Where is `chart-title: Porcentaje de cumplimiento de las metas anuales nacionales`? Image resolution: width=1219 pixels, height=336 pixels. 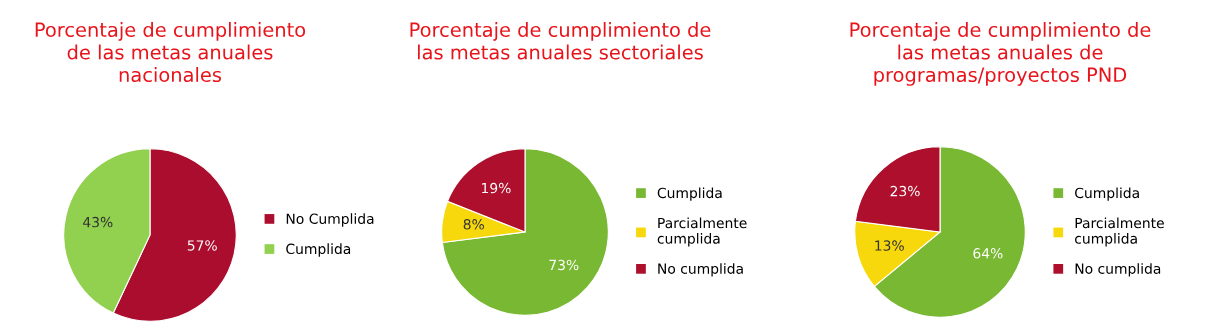
chart-title: Porcentaje de cumplimiento de las metas anuales nacionales is located at coordinates (170, 52).